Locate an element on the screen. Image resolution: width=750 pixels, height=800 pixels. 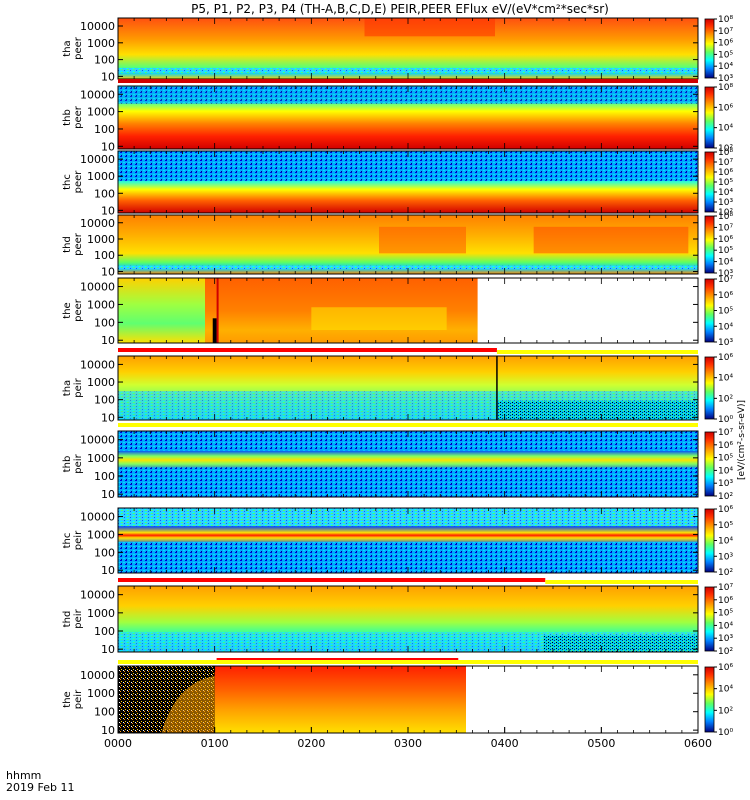
colorbar-thb-peer: 10⁸ 10⁶ 10⁴ 10² is located at coordinates (718, 118).